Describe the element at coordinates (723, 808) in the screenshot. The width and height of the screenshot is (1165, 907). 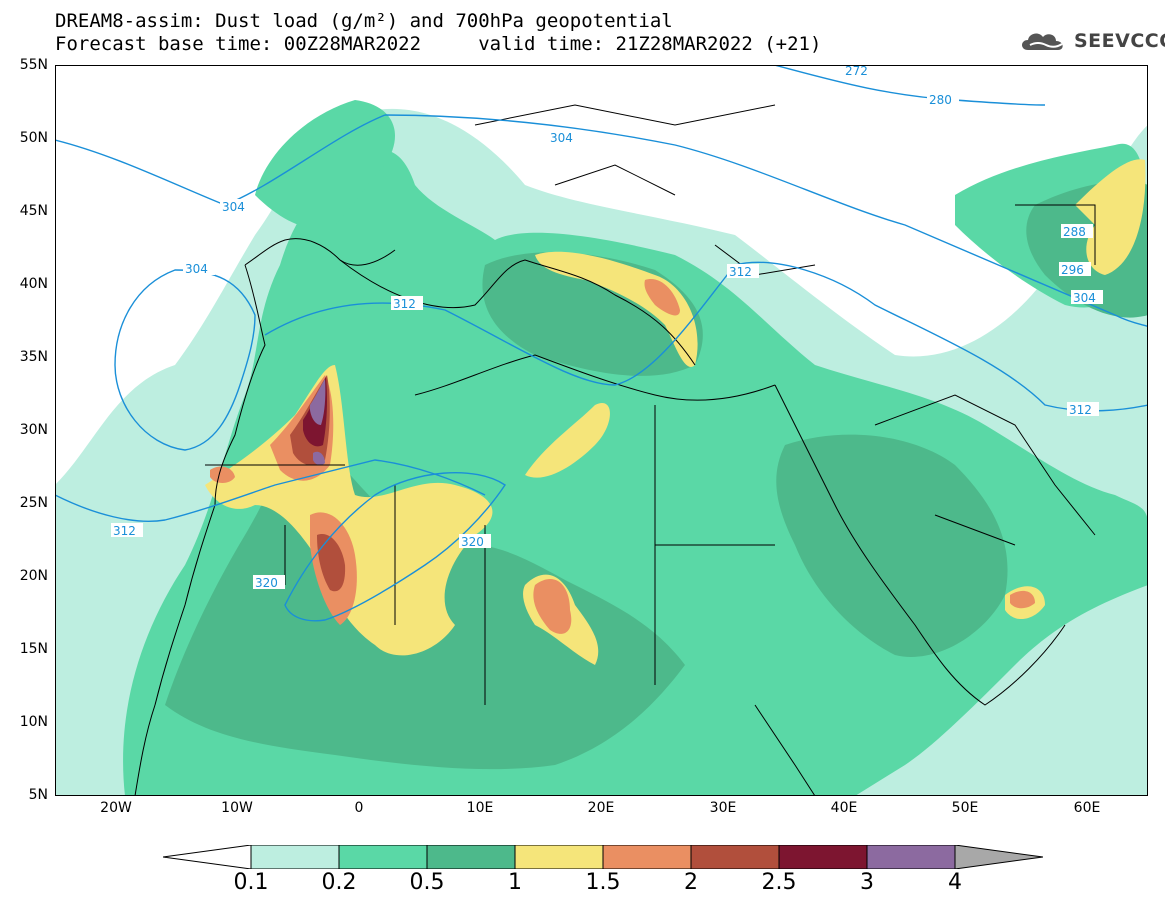
I see `lon-label: 30E` at that location.